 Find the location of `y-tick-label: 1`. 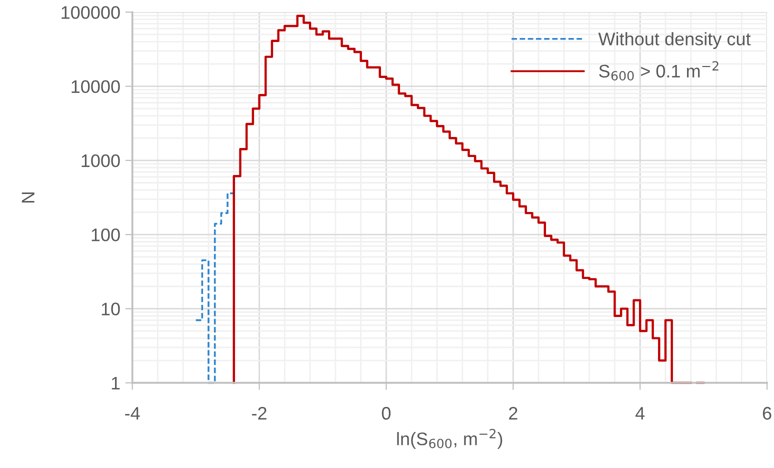

y-tick-label: 1 is located at coordinates (116, 383).